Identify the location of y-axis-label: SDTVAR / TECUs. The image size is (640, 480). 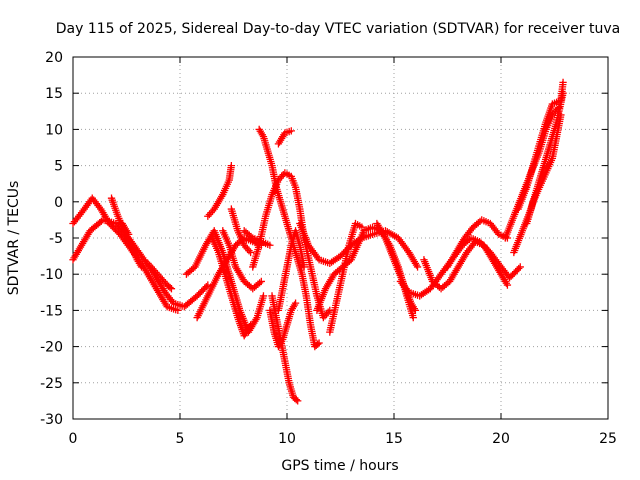
(14, 238).